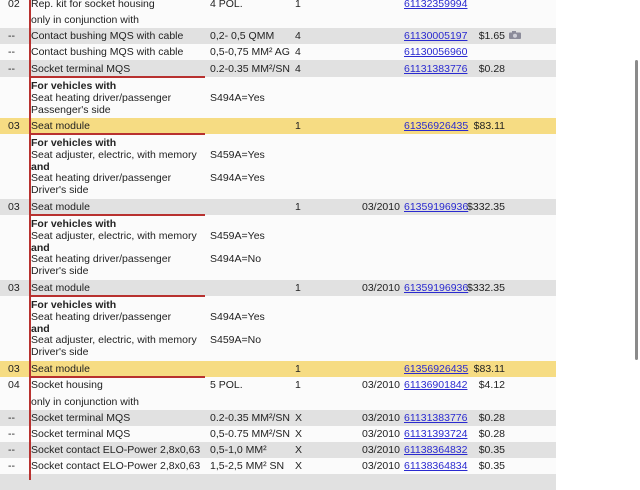 This screenshot has width=640, height=490. Describe the element at coordinates (247, 466) in the screenshot. I see `part-spec: 1,5-2,5 MM² SN` at that location.